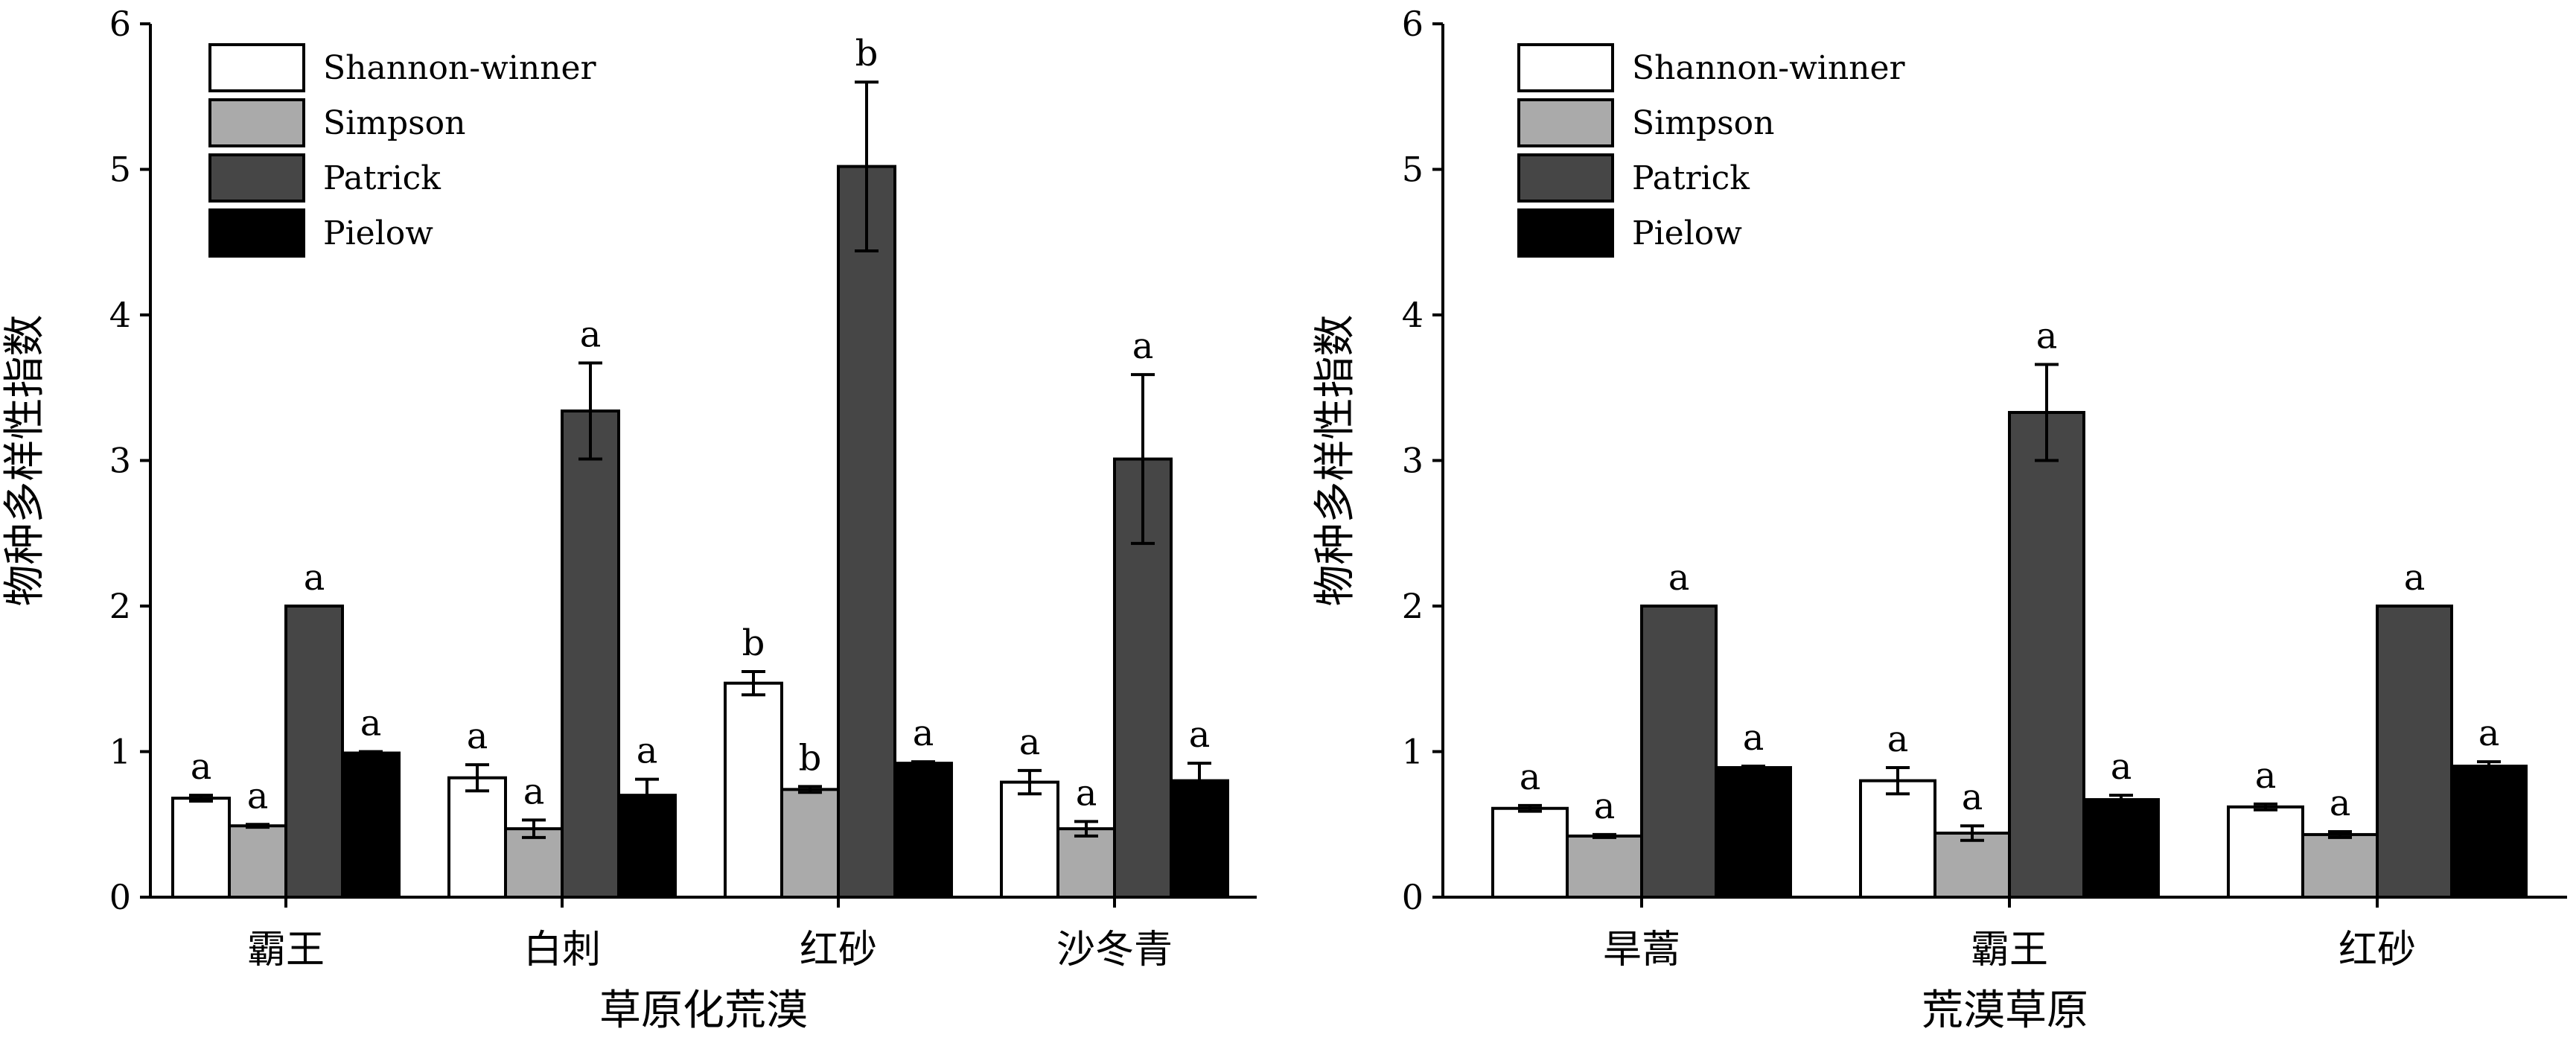  What do you see at coordinates (1114, 950) in the screenshot?
I see `x-category-label: 沙冬青` at bounding box center [1114, 950].